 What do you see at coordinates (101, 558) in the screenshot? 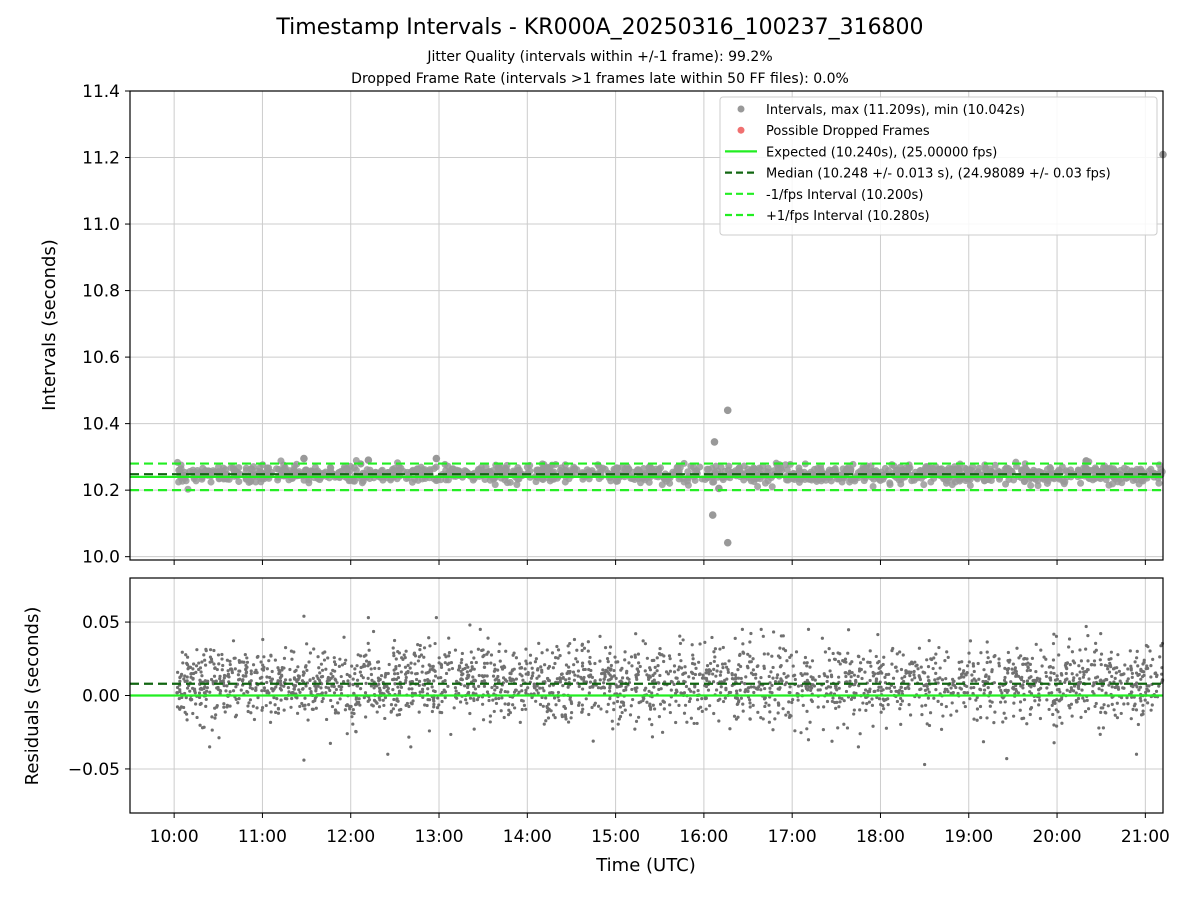
I see `intervals-y-tick-label: 10.0` at bounding box center [101, 558].